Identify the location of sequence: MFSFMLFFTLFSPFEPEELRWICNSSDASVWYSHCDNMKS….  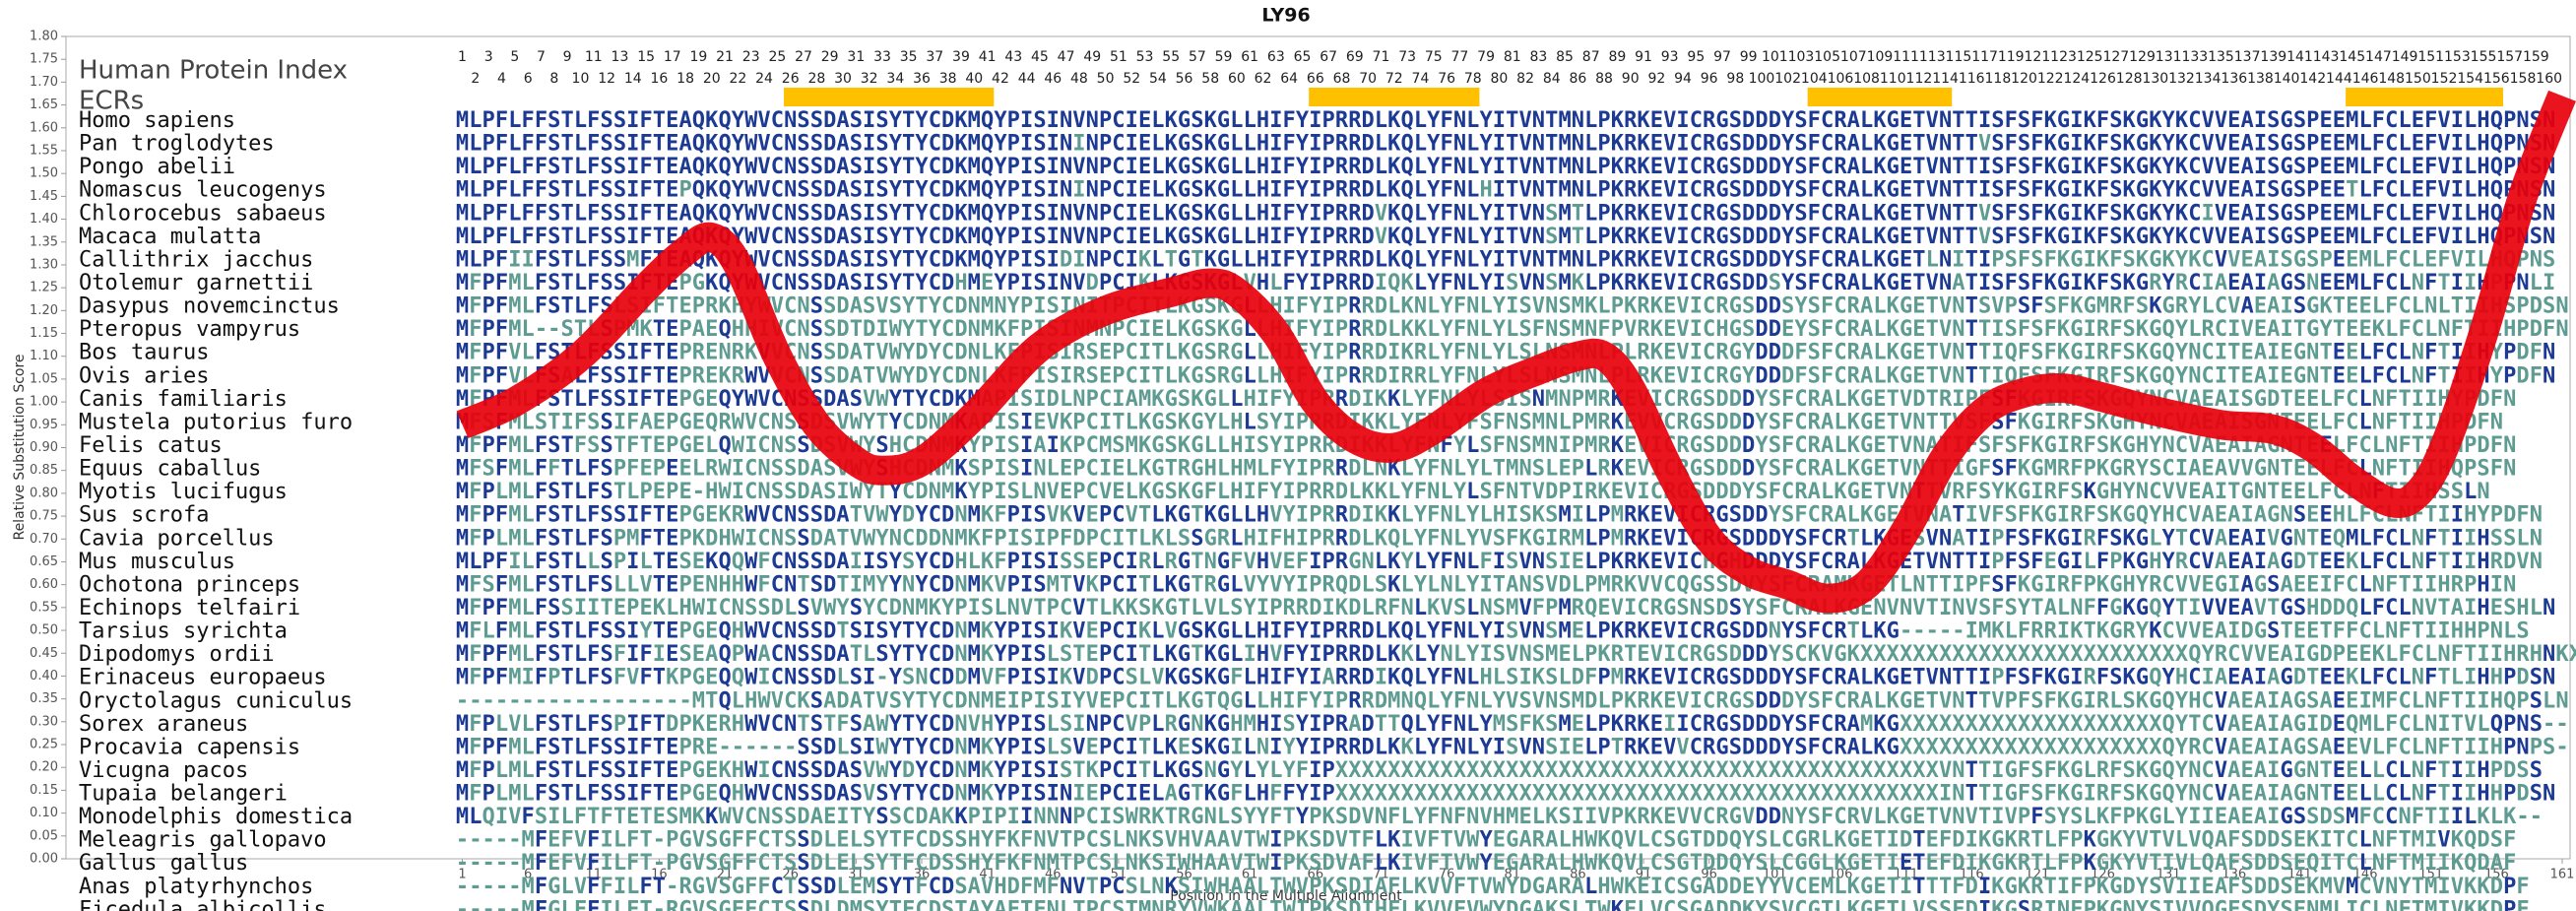
(1486, 470).